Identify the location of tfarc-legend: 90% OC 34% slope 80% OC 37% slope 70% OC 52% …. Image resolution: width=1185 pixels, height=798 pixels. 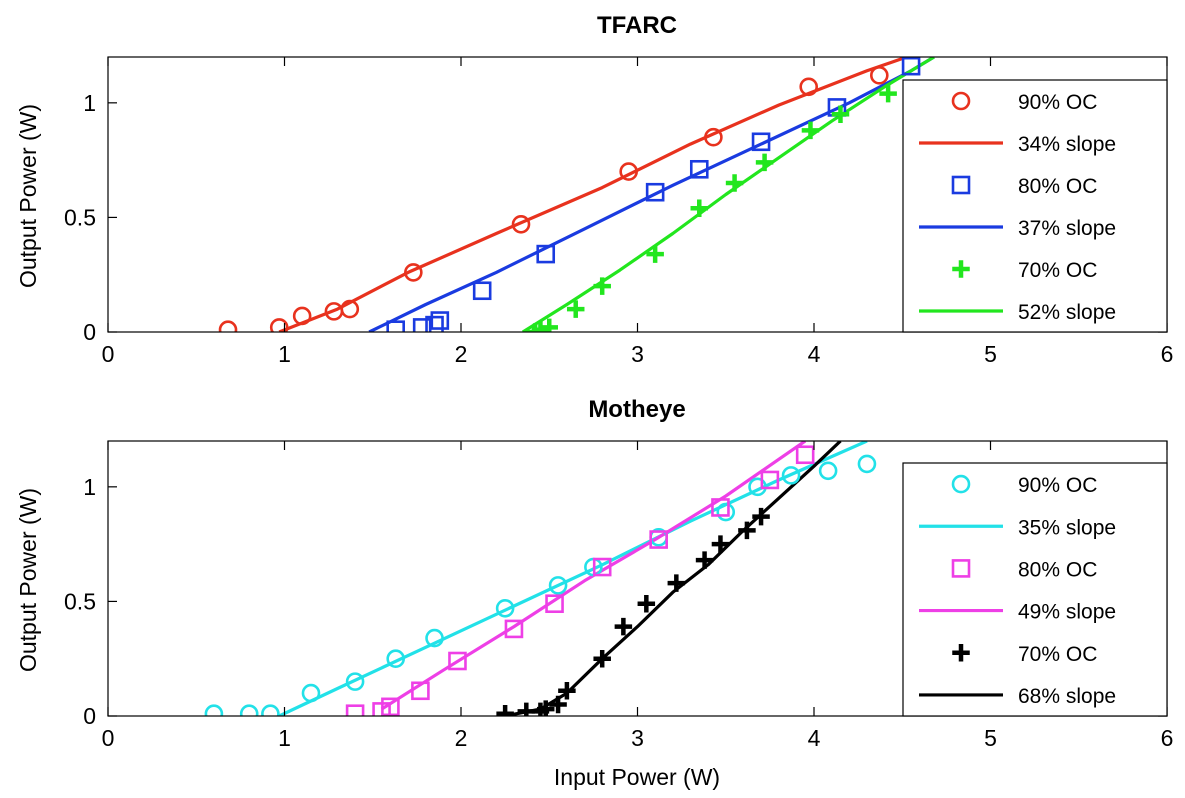
(1035, 206).